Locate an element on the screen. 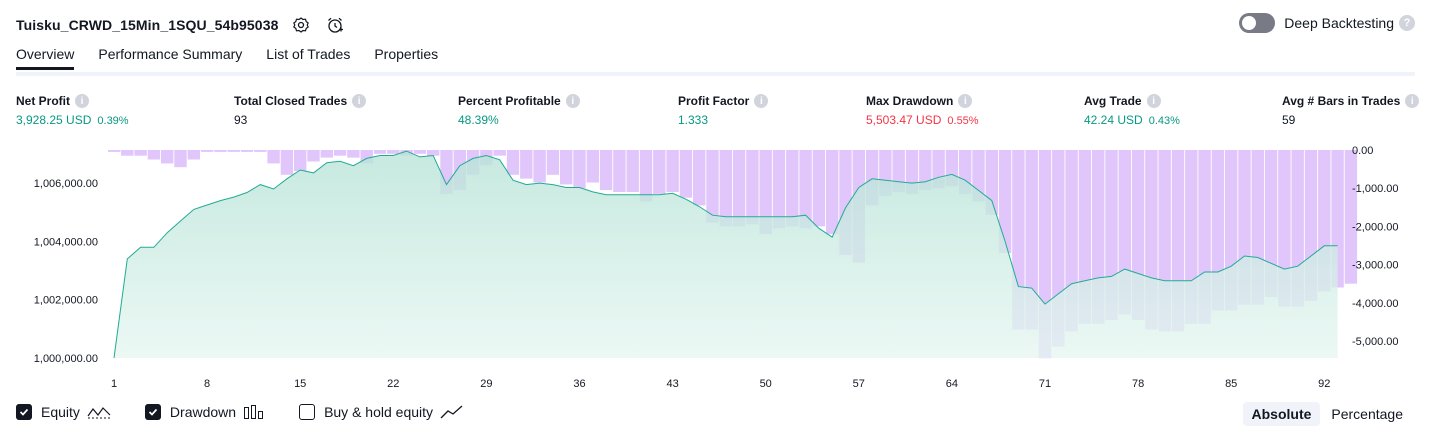  mode-percentage: Percentage is located at coordinates (1367, 414).